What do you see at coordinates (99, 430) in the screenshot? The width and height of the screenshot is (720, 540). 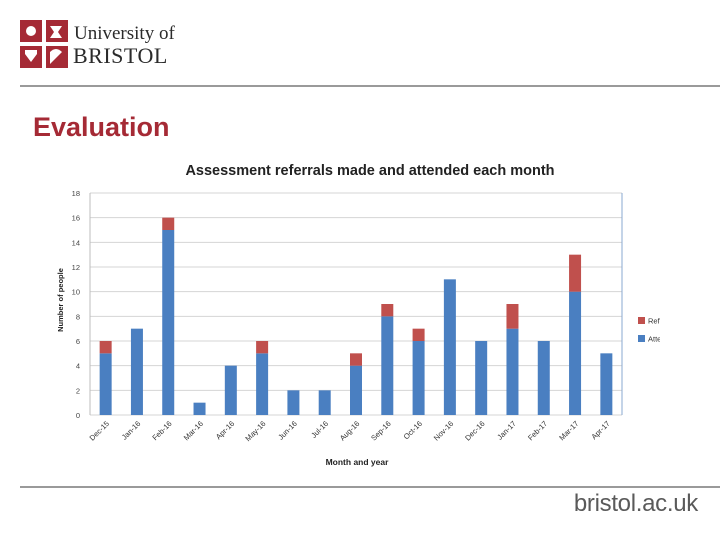 I see `x-tick-label: Dec-15` at bounding box center [99, 430].